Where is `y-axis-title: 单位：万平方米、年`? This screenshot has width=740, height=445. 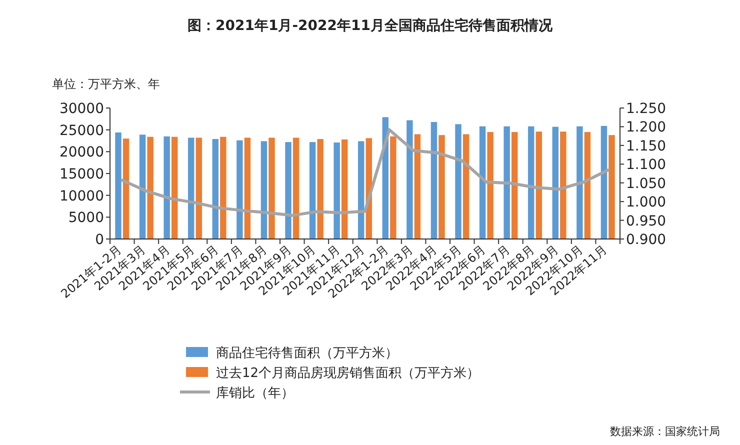 y-axis-title: 单位：万平方米、年 is located at coordinates (106, 84).